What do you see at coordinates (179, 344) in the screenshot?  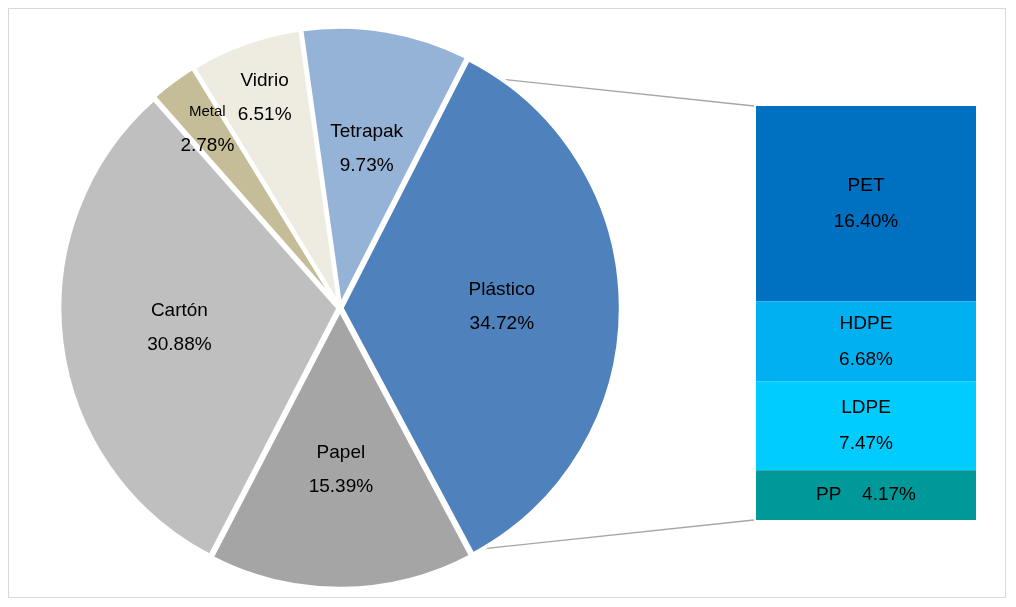 I see `data-label: 30.88%` at bounding box center [179, 344].